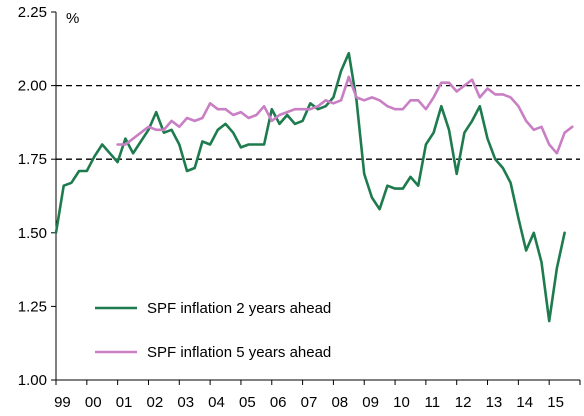 The height and width of the screenshot is (416, 584). I want to click on y-axis-unit-label: %, so click(72, 18).